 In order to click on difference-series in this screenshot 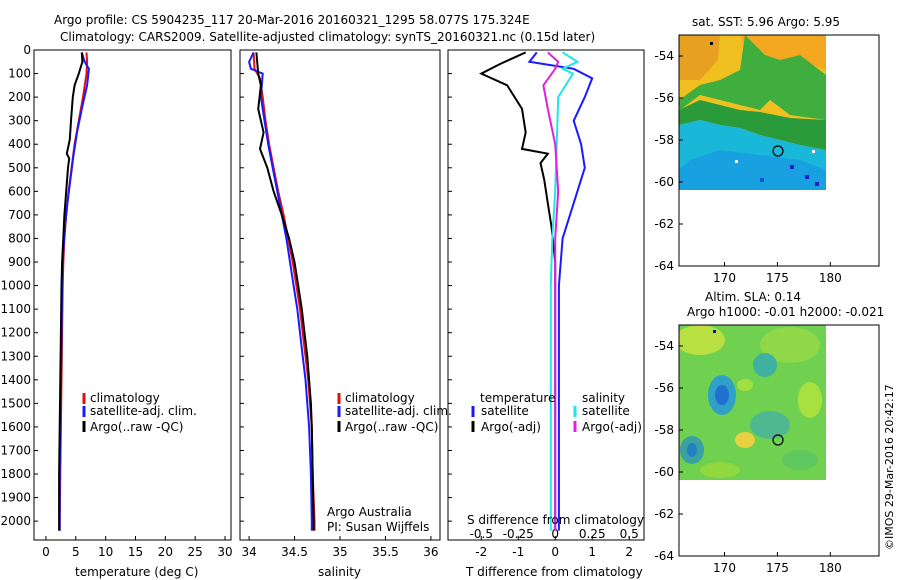, I will do `click(536, 291)`.